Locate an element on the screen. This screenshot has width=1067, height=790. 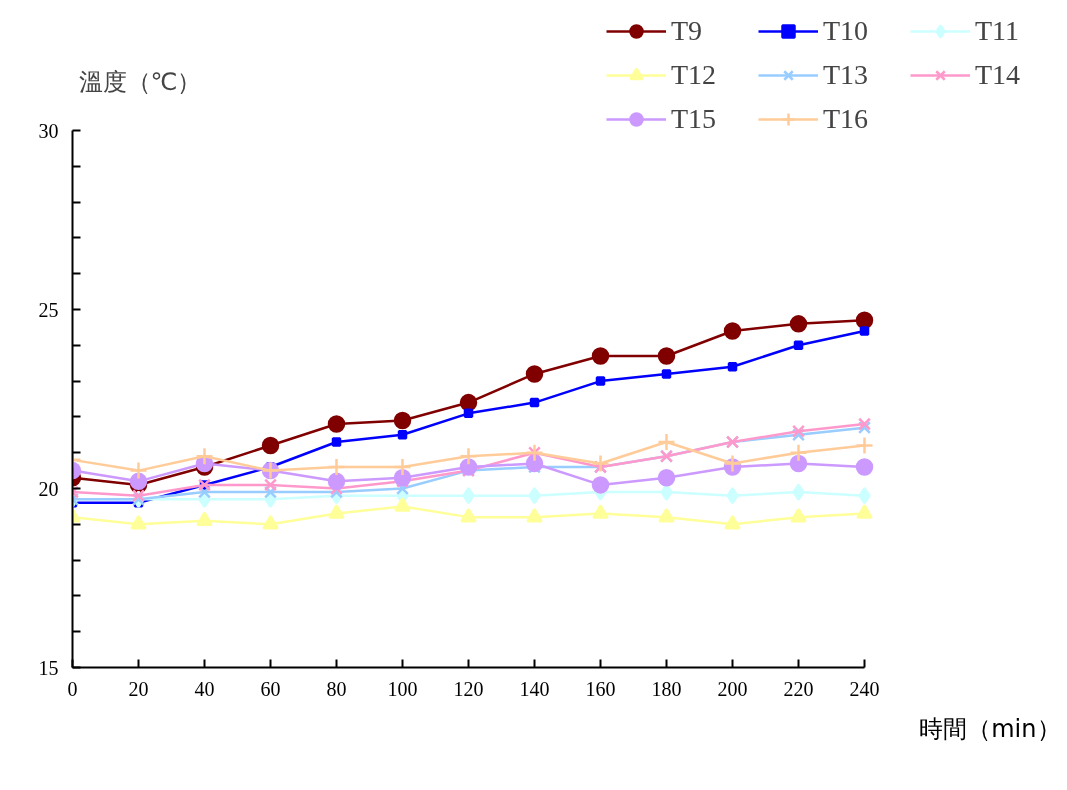
x-tick-label: 220 is located at coordinates (798, 688).